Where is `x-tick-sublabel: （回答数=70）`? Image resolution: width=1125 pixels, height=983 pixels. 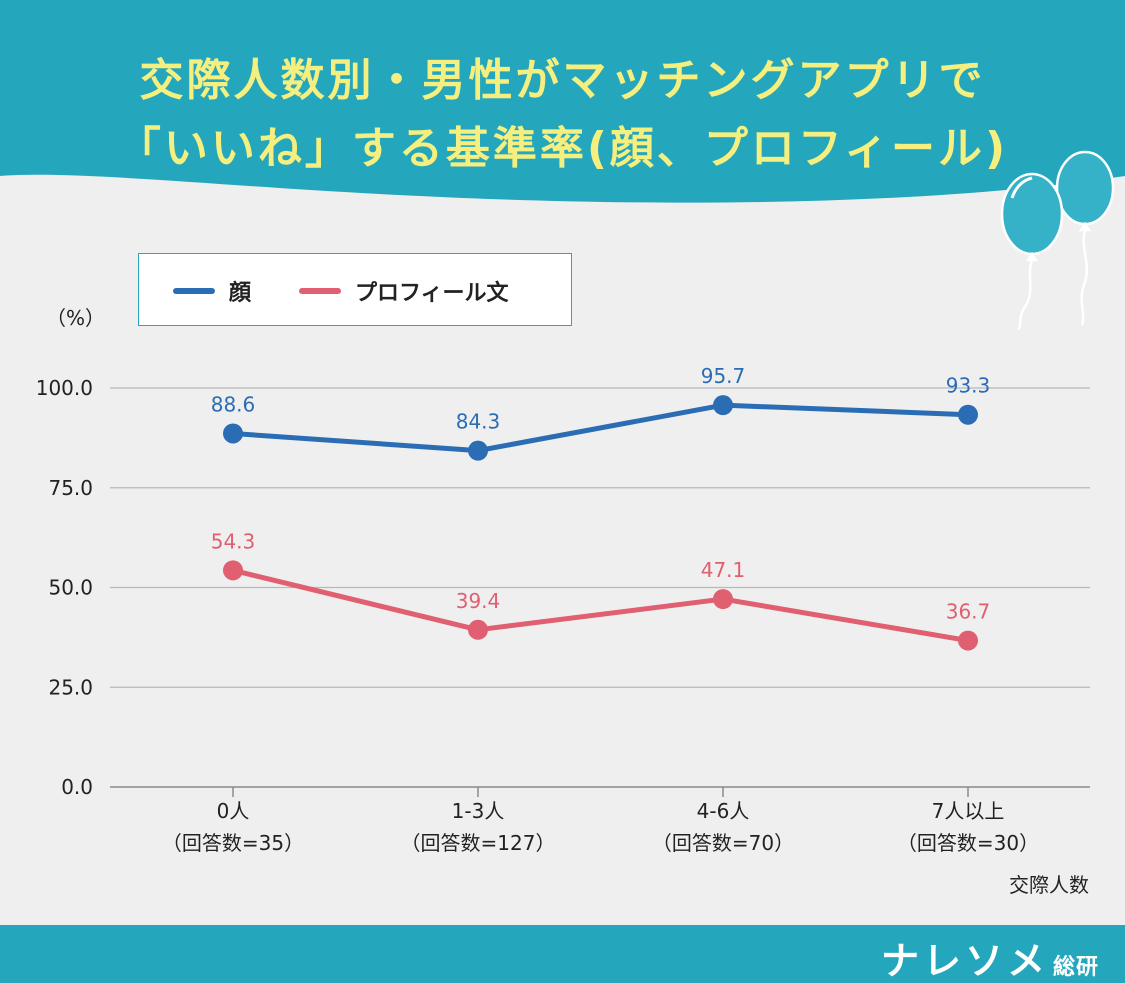
x-tick-sublabel: （回答数=70） is located at coordinates (723, 843).